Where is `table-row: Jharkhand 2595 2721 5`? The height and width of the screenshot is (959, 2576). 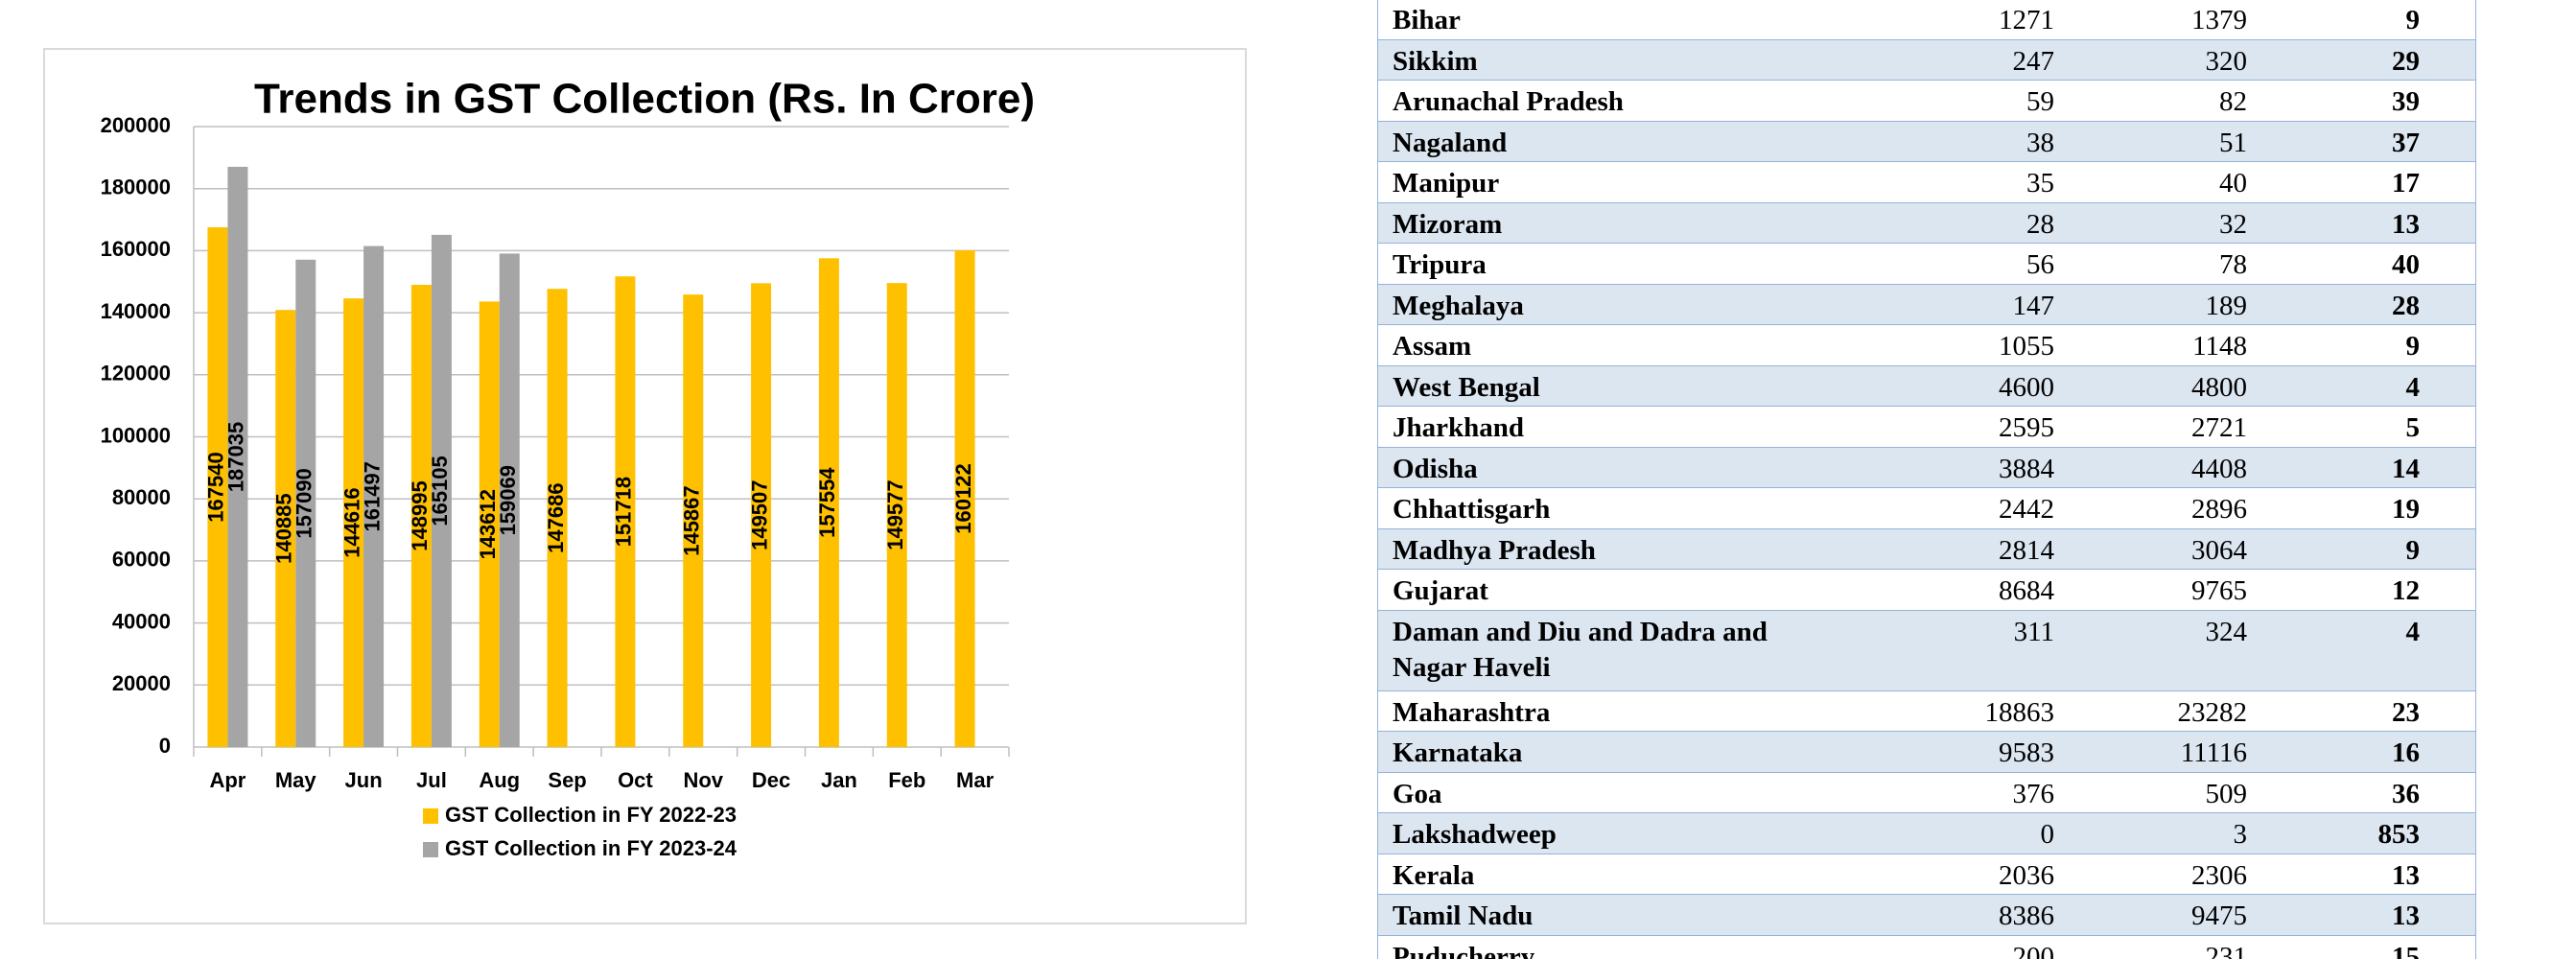 table-row: Jharkhand 2595 2721 5 is located at coordinates (1926, 427).